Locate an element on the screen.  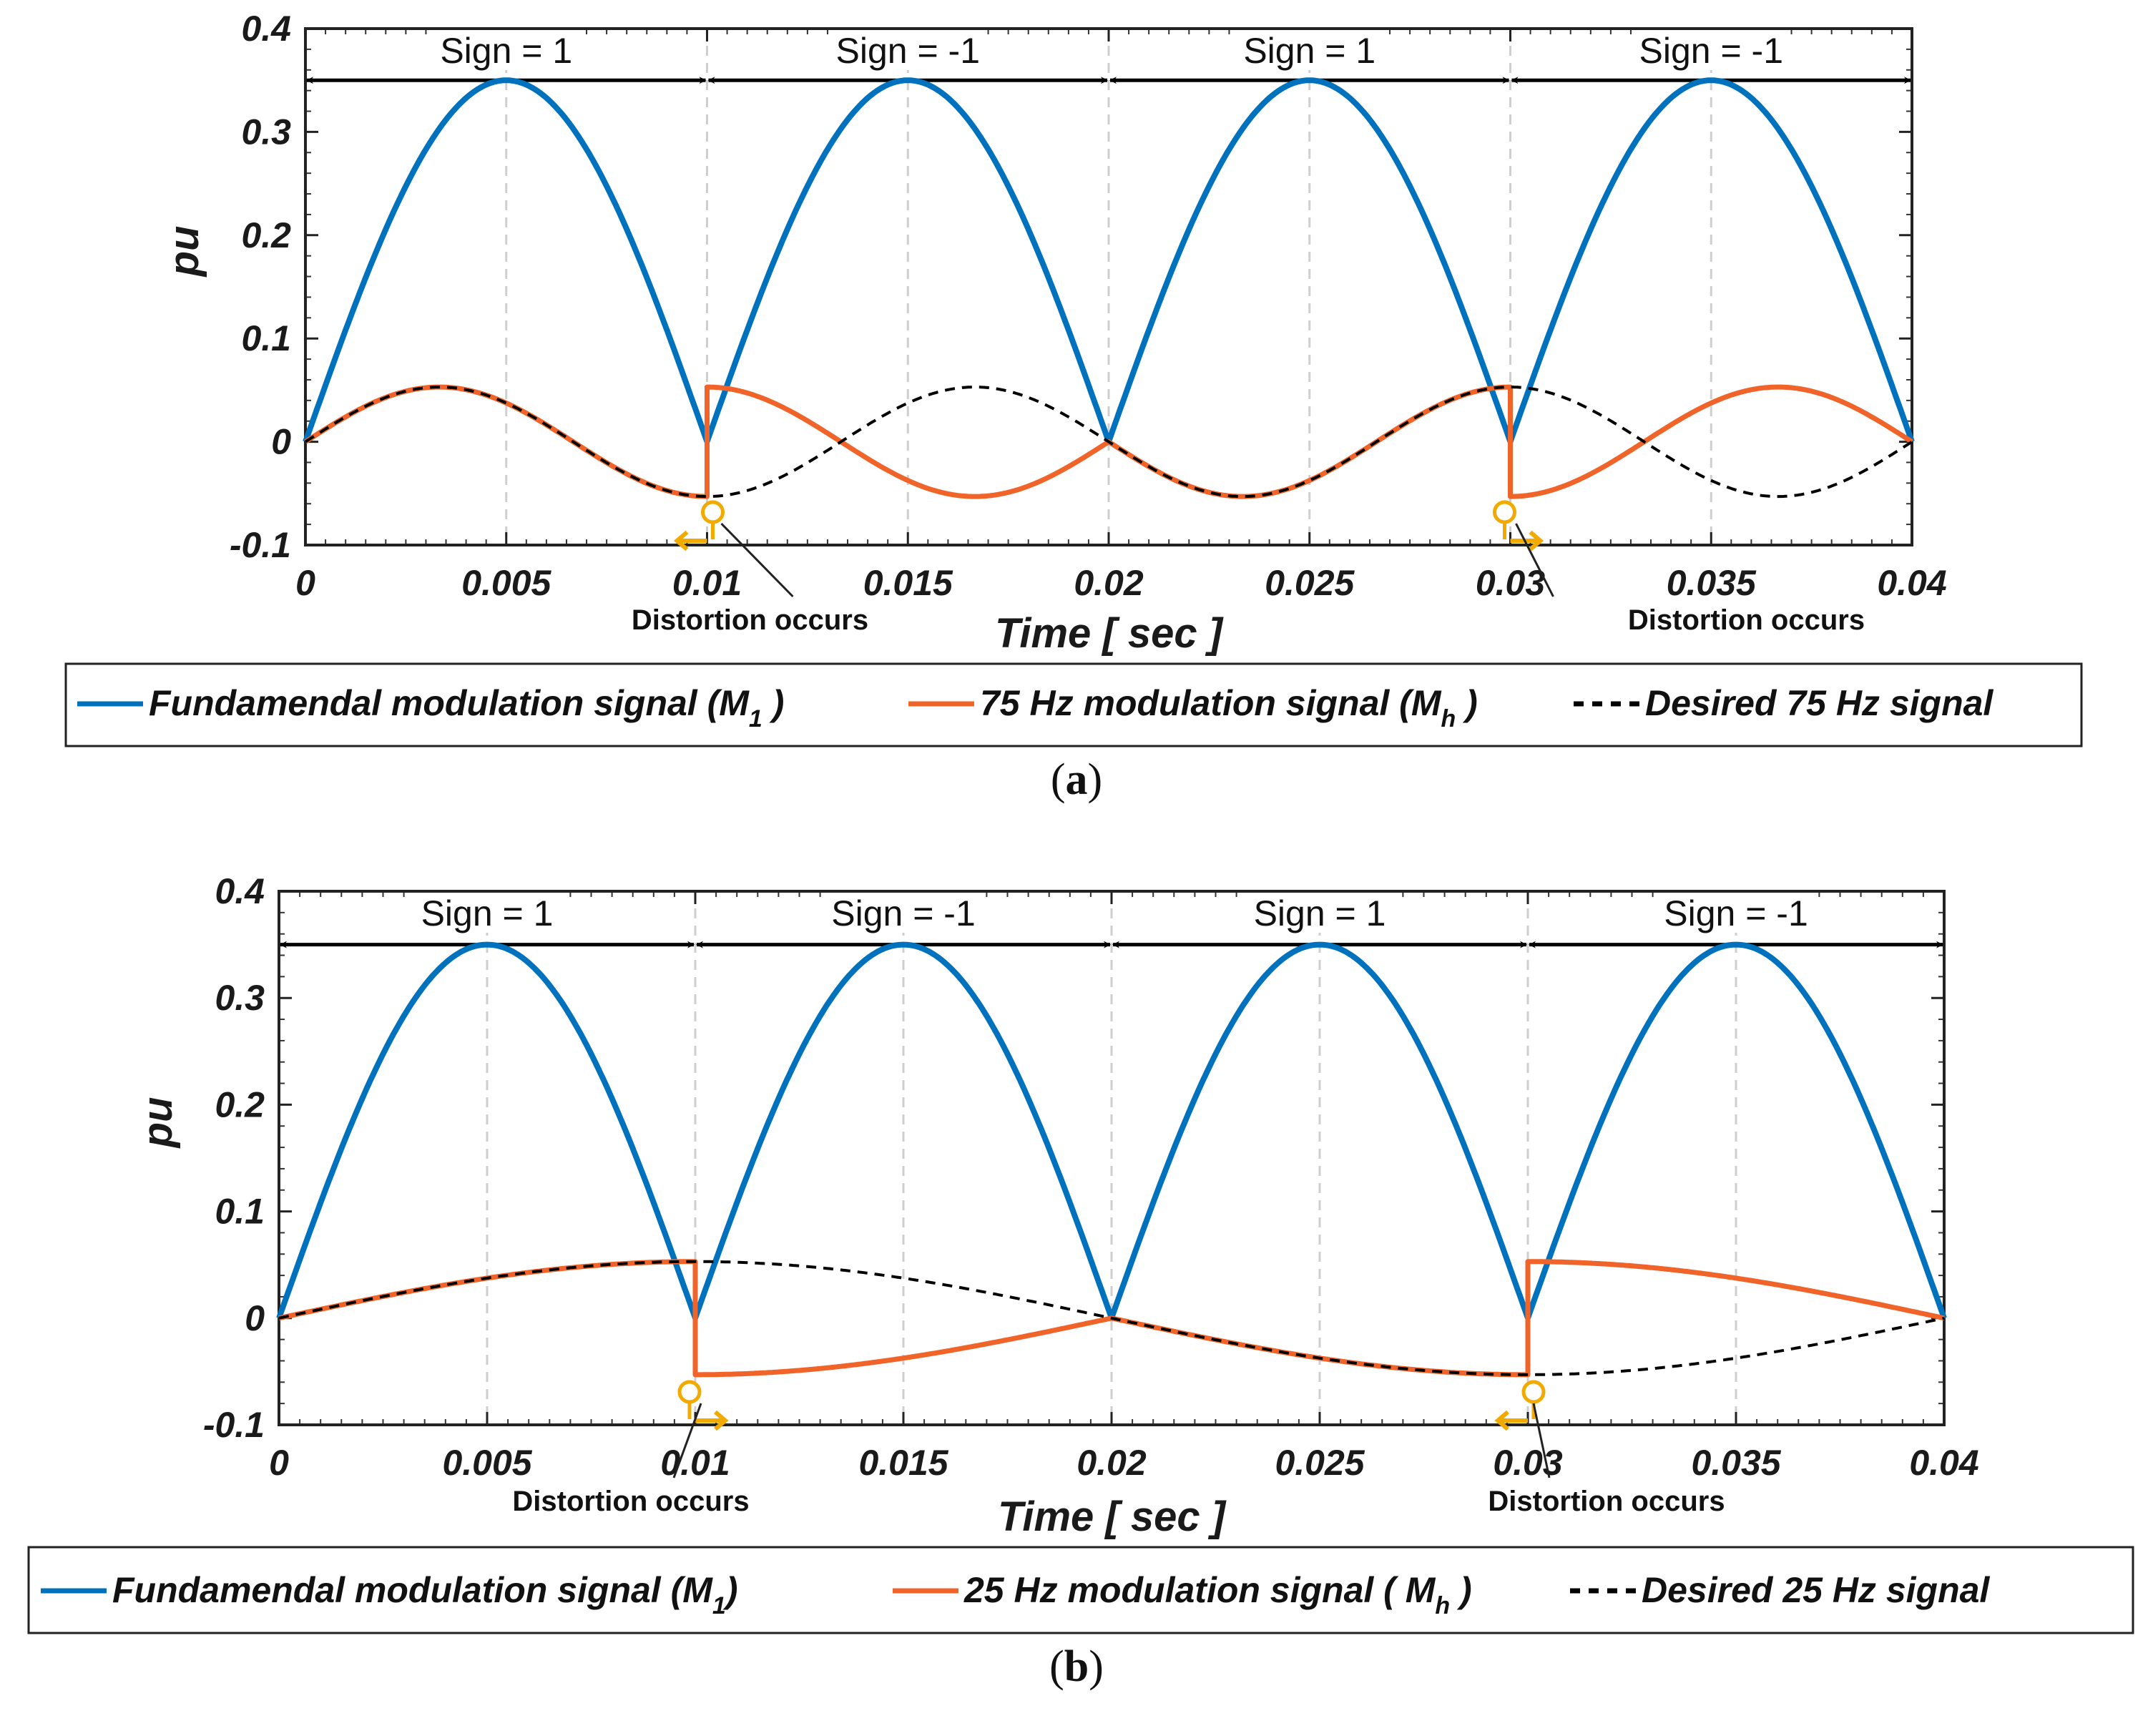
legend-label: Fundamendal modulation signal (M1) is located at coordinates (424, 1594).